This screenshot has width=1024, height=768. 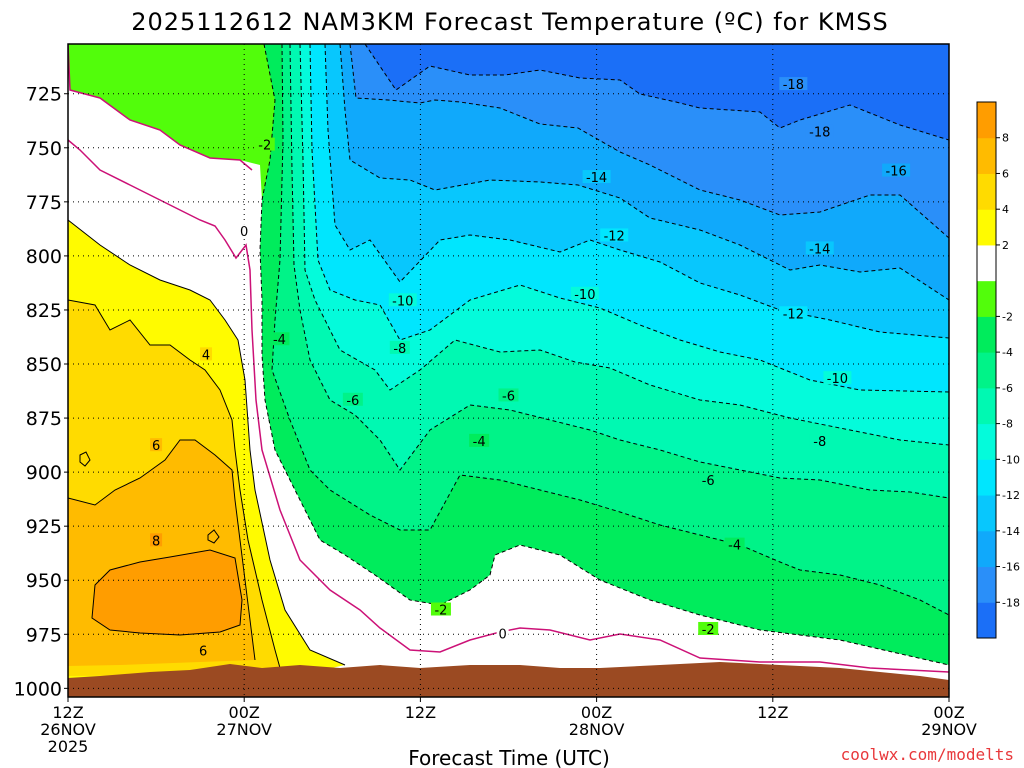 What do you see at coordinates (68, 729) in the screenshot?
I see `x-tick-label: 26NOV` at bounding box center [68, 729].